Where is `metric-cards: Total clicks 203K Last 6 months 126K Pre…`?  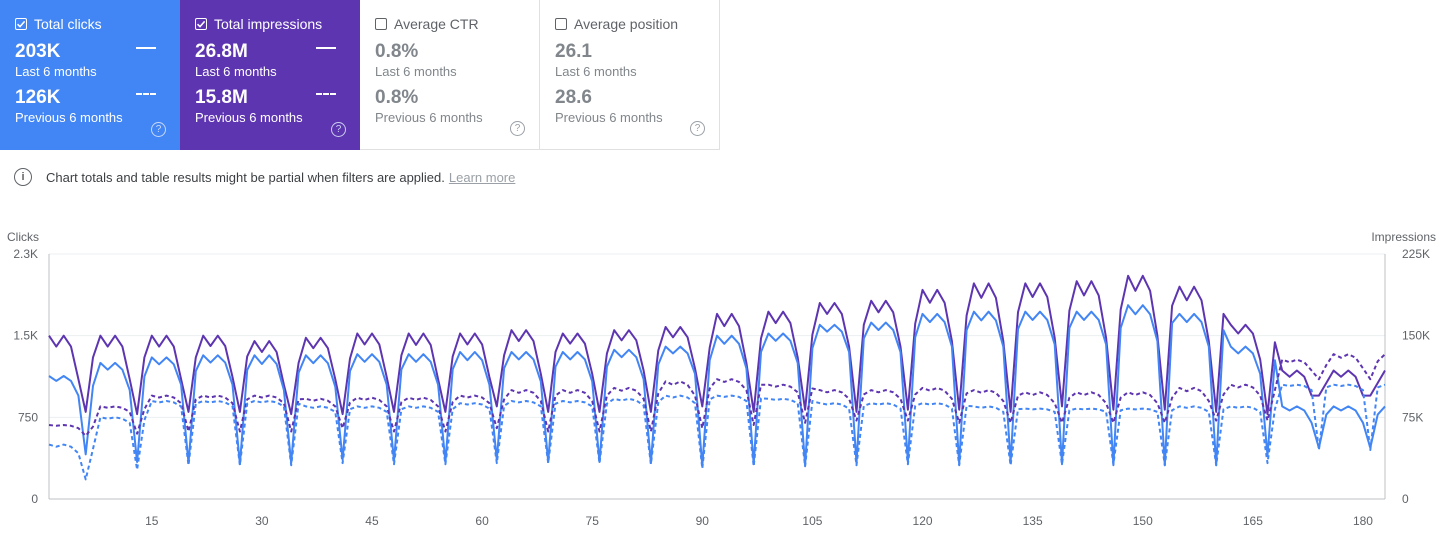
metric-cards: Total clicks 203K Last 6 months 126K Pre… is located at coordinates (360, 75).